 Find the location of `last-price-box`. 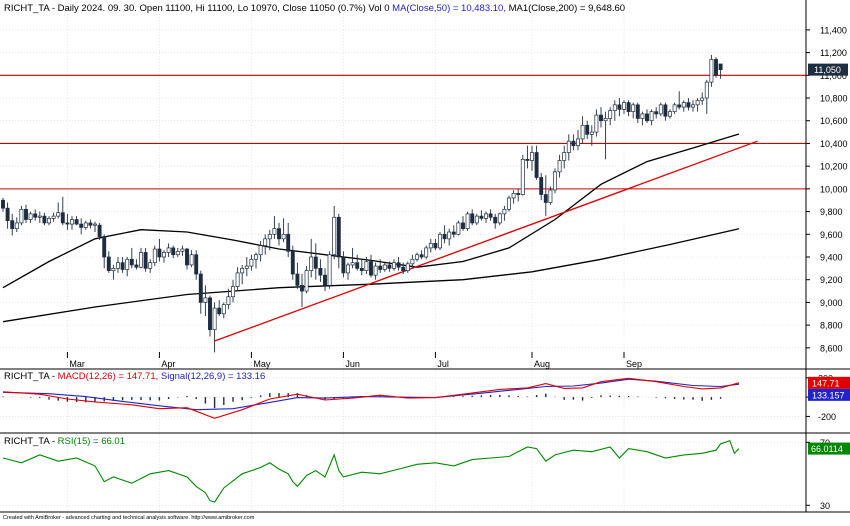

last-price-box is located at coordinates (828, 69).